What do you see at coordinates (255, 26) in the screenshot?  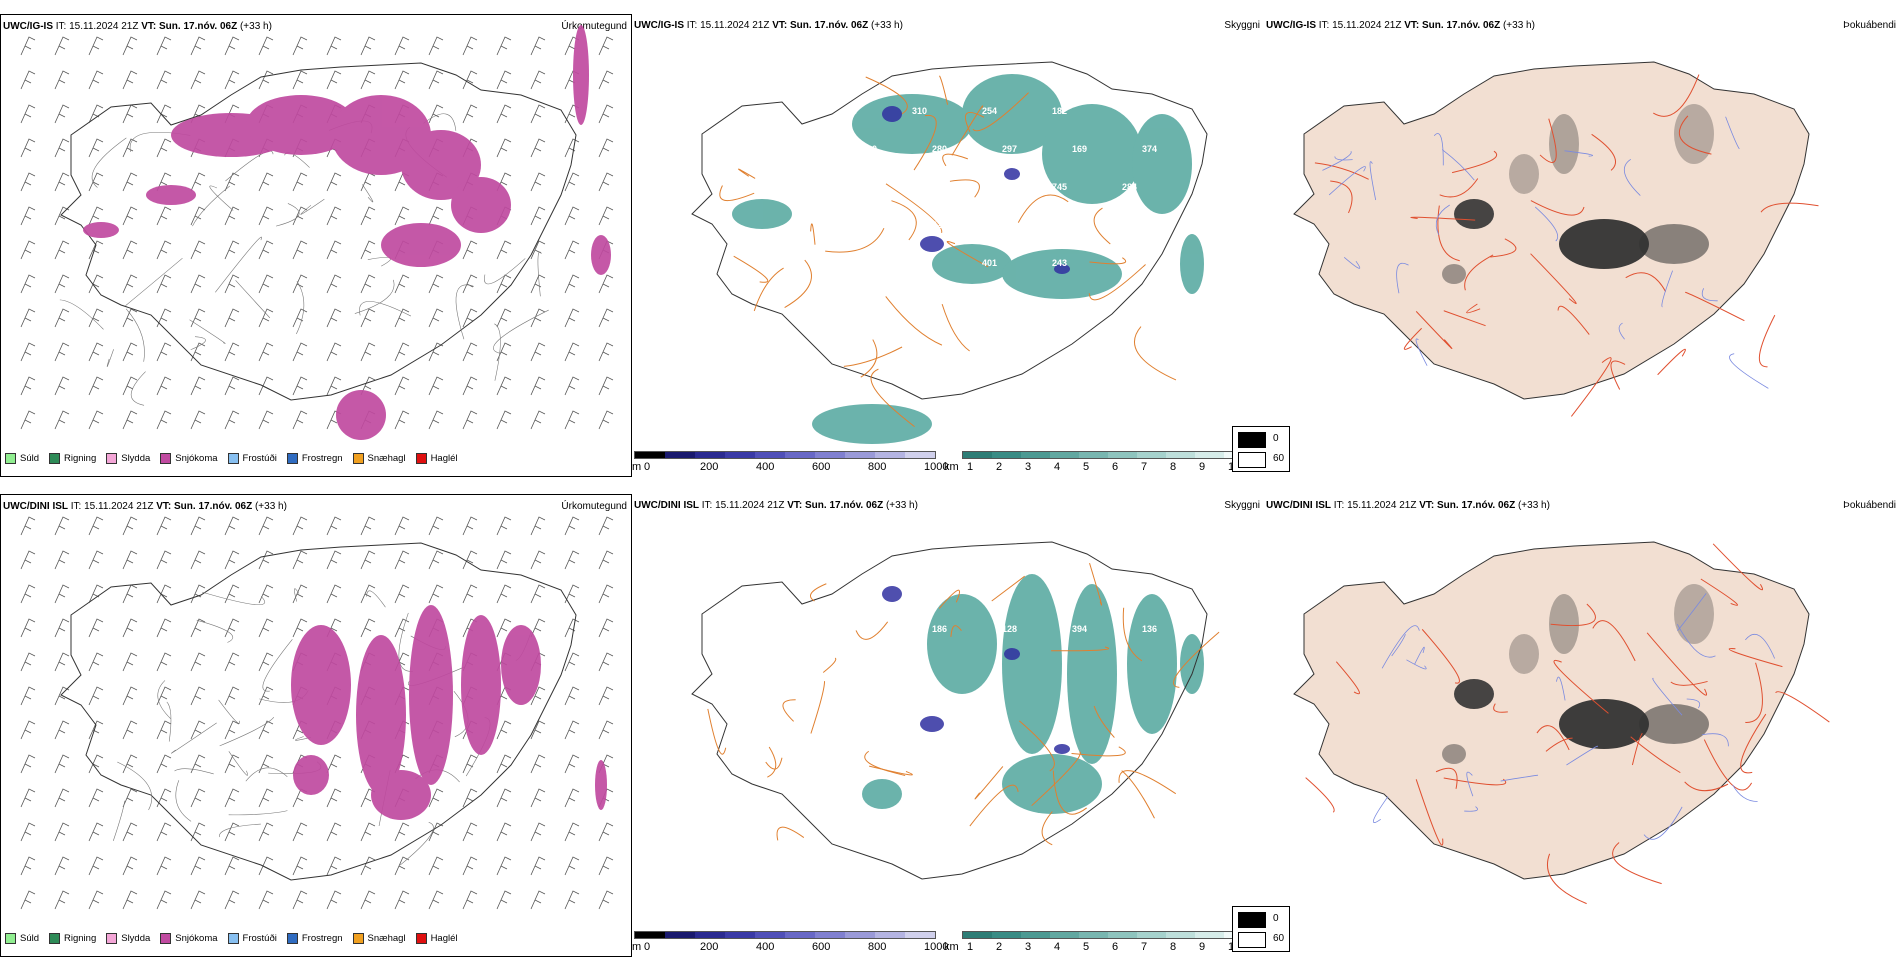 I see `title-lead: (+33 h)` at bounding box center [255, 26].